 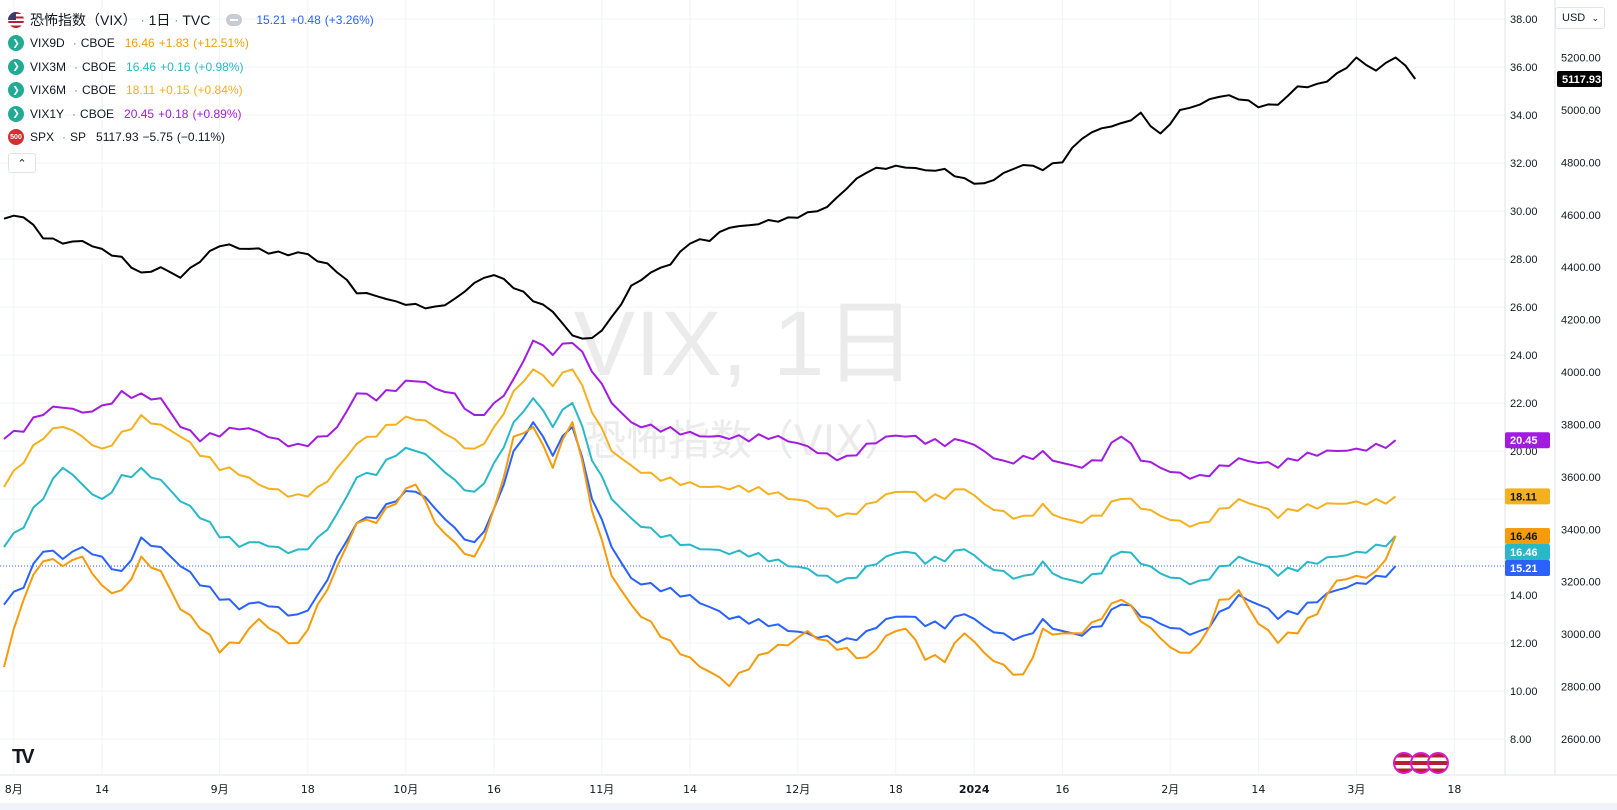 I want to click on legend-change: +0.18, so click(x=173, y=113).